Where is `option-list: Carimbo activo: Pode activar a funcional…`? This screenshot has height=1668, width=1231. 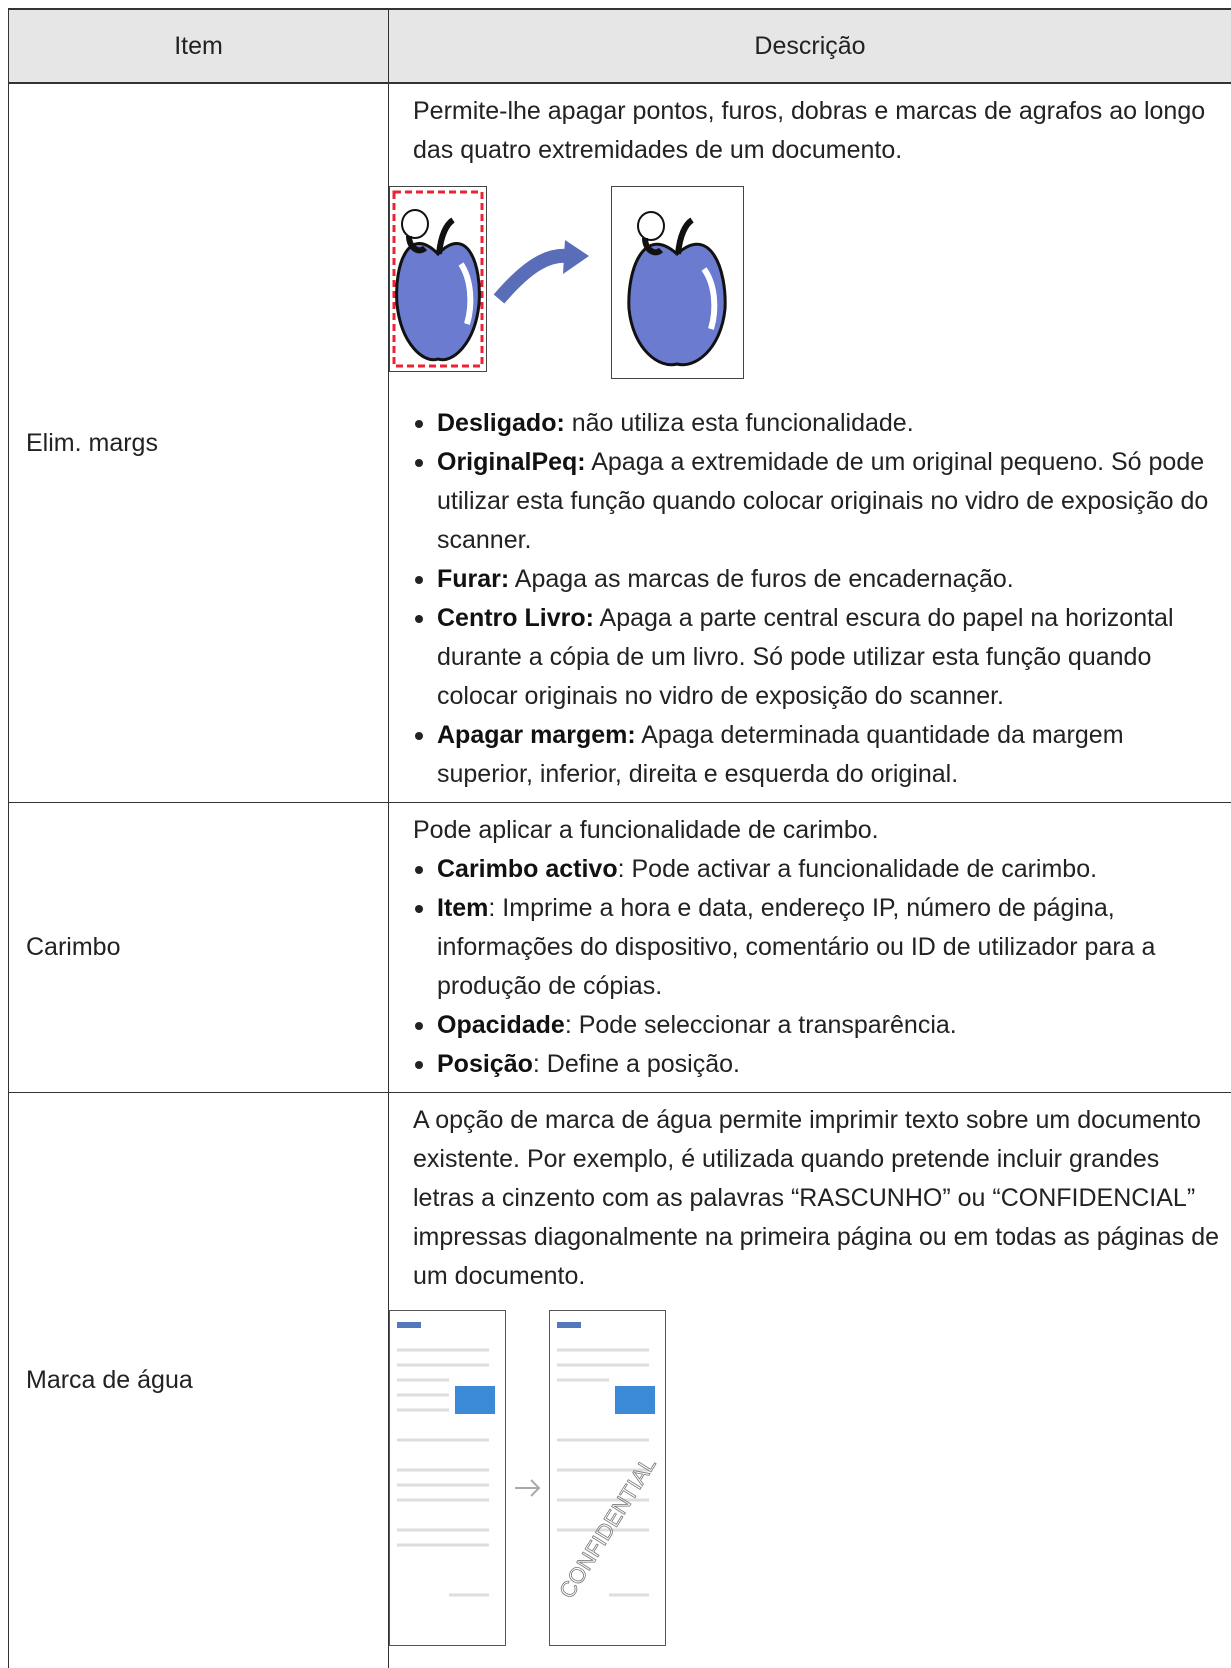
option-list: Carimbo activo: Pode activar a funcional… is located at coordinates (818, 967).